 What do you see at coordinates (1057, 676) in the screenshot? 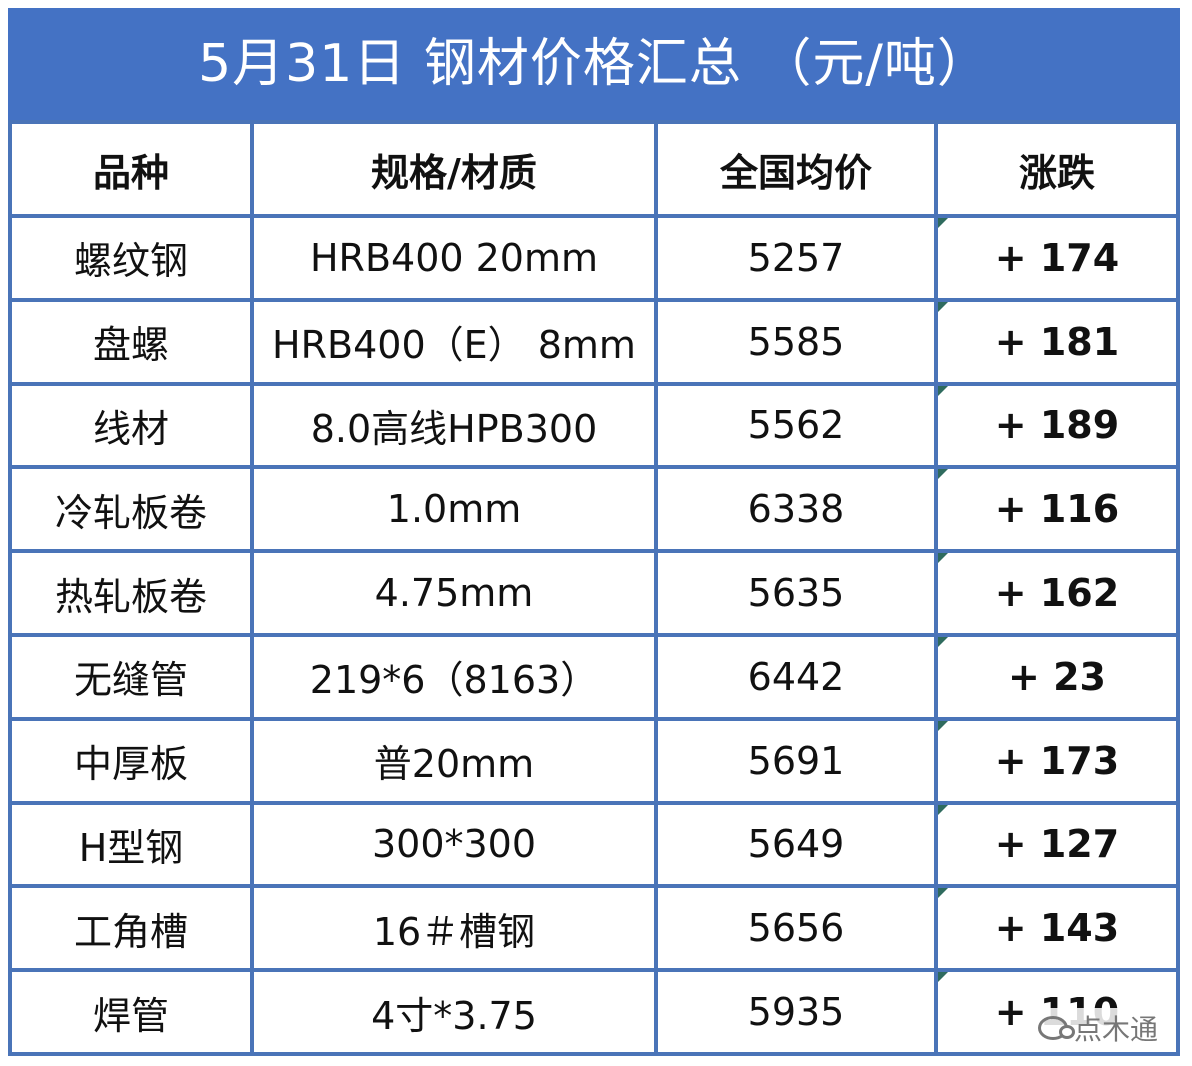
I see `change-cell: + 23` at bounding box center [1057, 676].